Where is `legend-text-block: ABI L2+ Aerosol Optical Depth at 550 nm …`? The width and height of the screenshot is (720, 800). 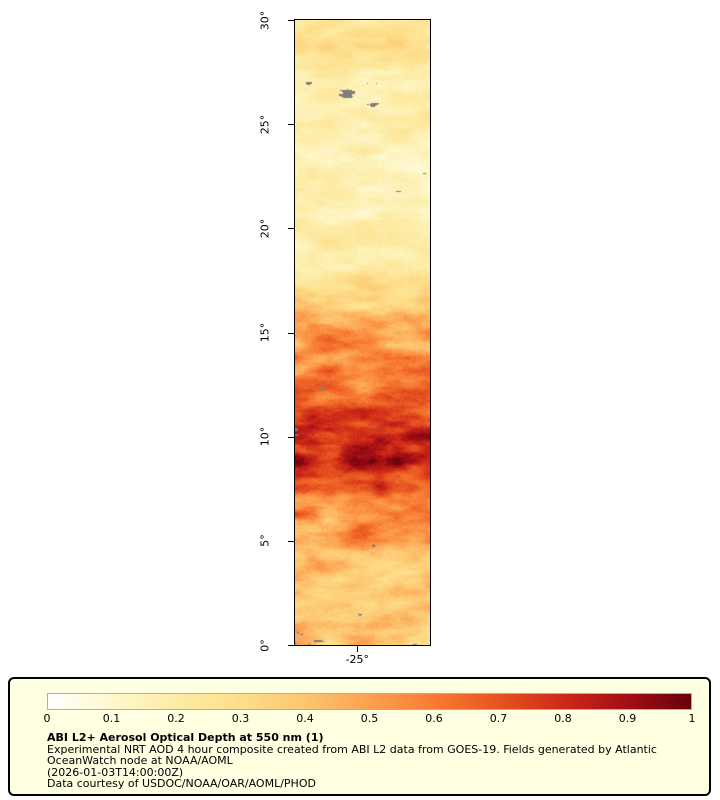 legend-text-block: ABI L2+ Aerosol Optical Depth at 550 nm … is located at coordinates (371, 761).